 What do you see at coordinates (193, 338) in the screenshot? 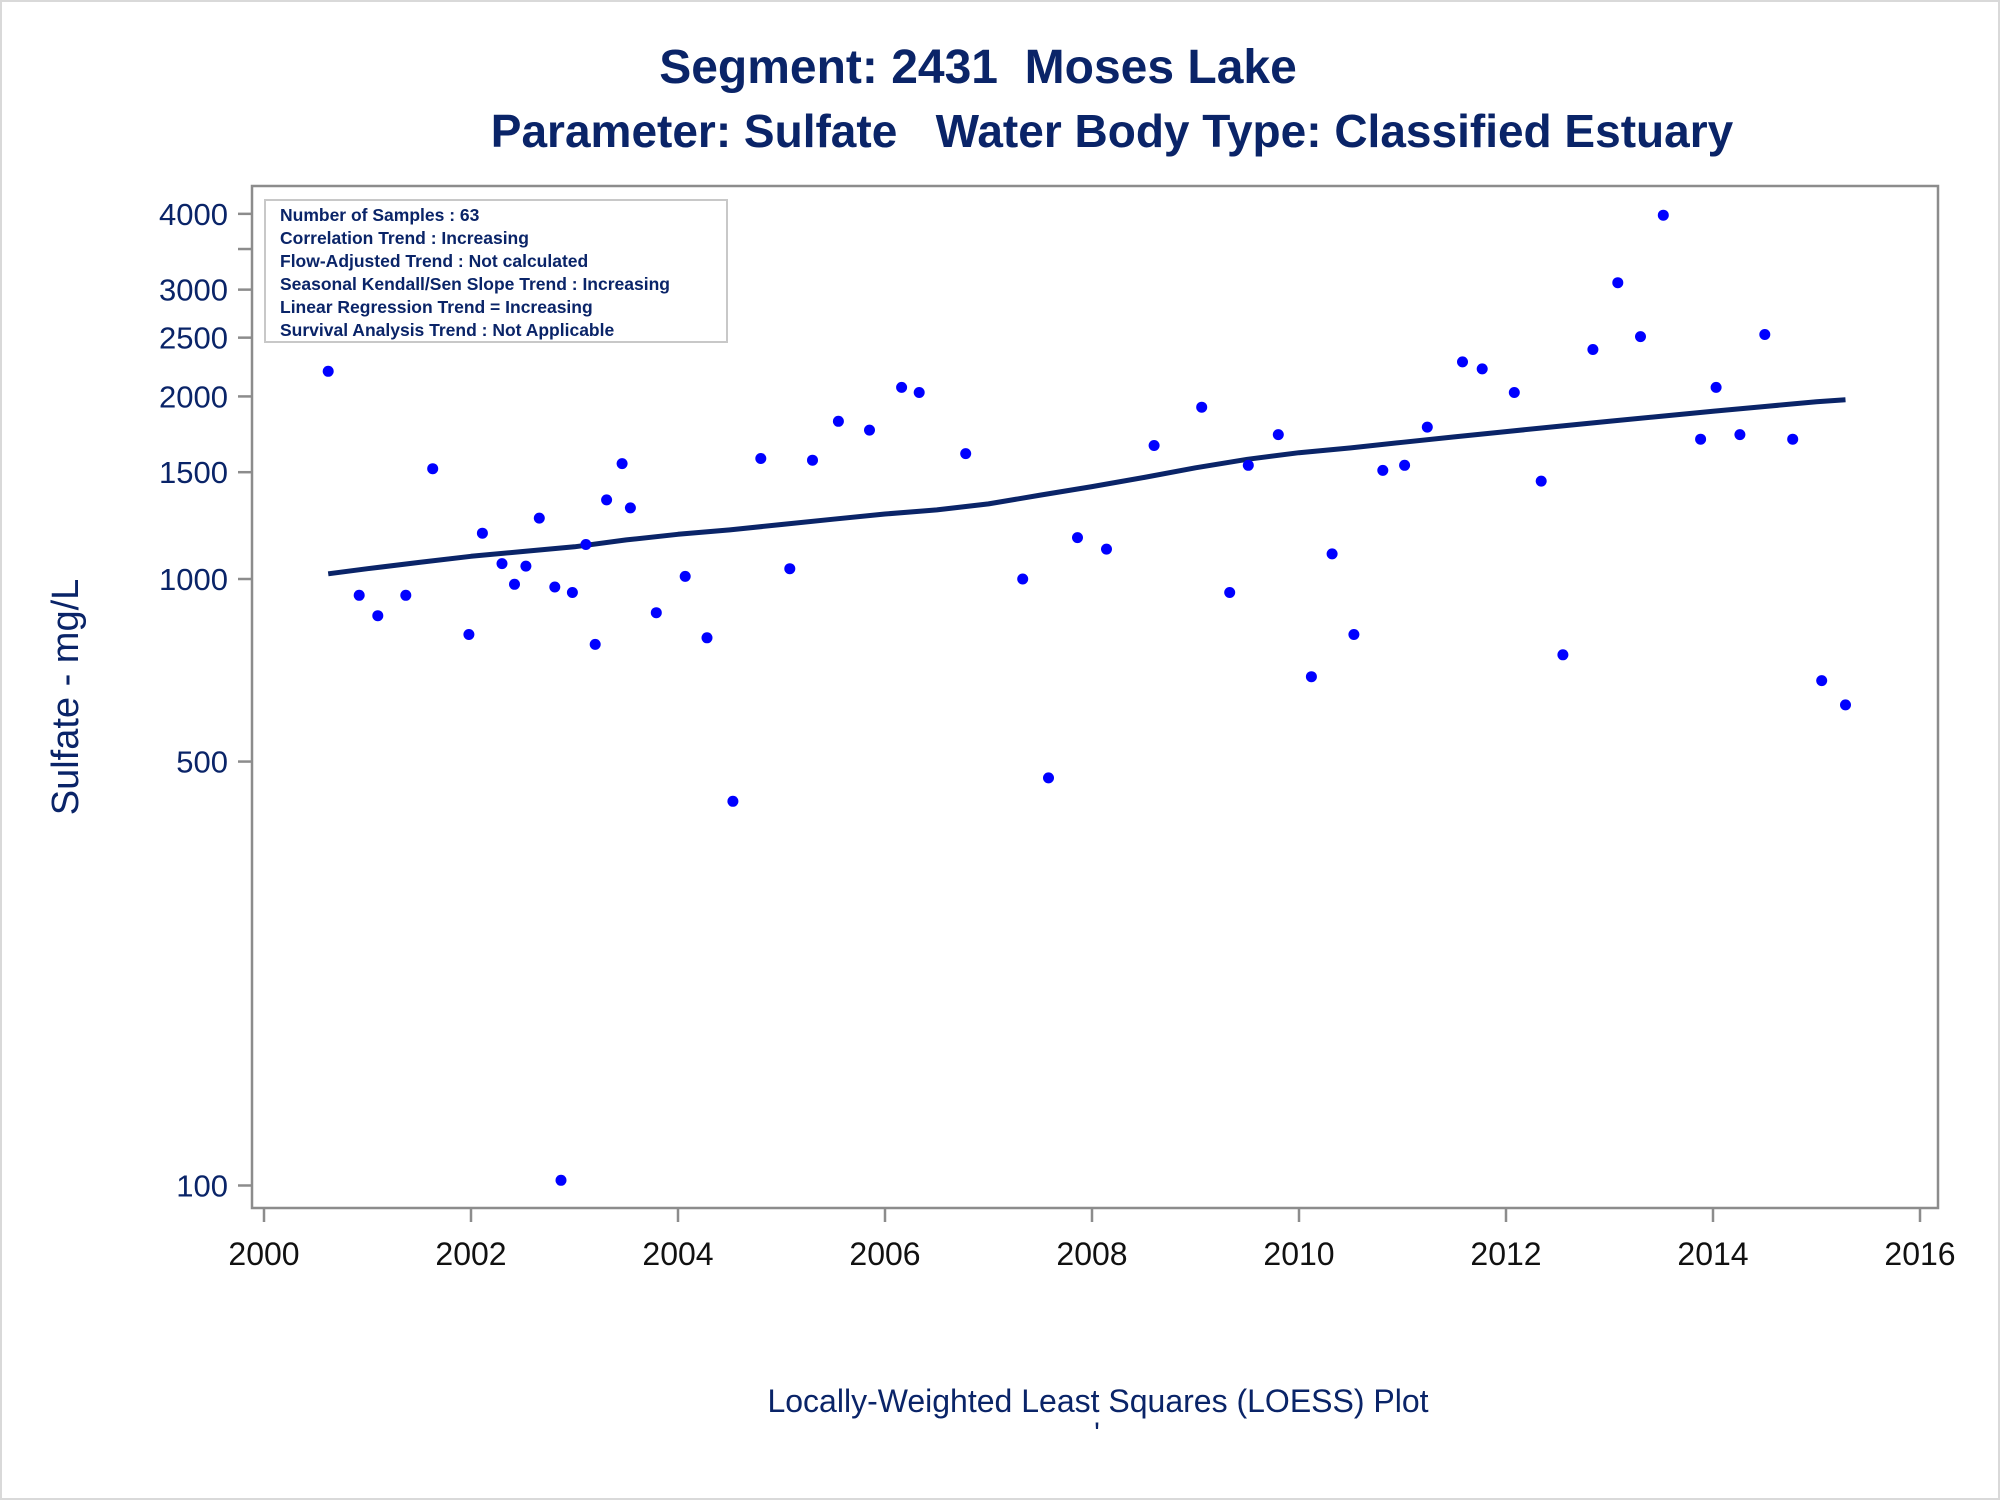
I see `y-tick-label-2500: 2500` at bounding box center [193, 338].